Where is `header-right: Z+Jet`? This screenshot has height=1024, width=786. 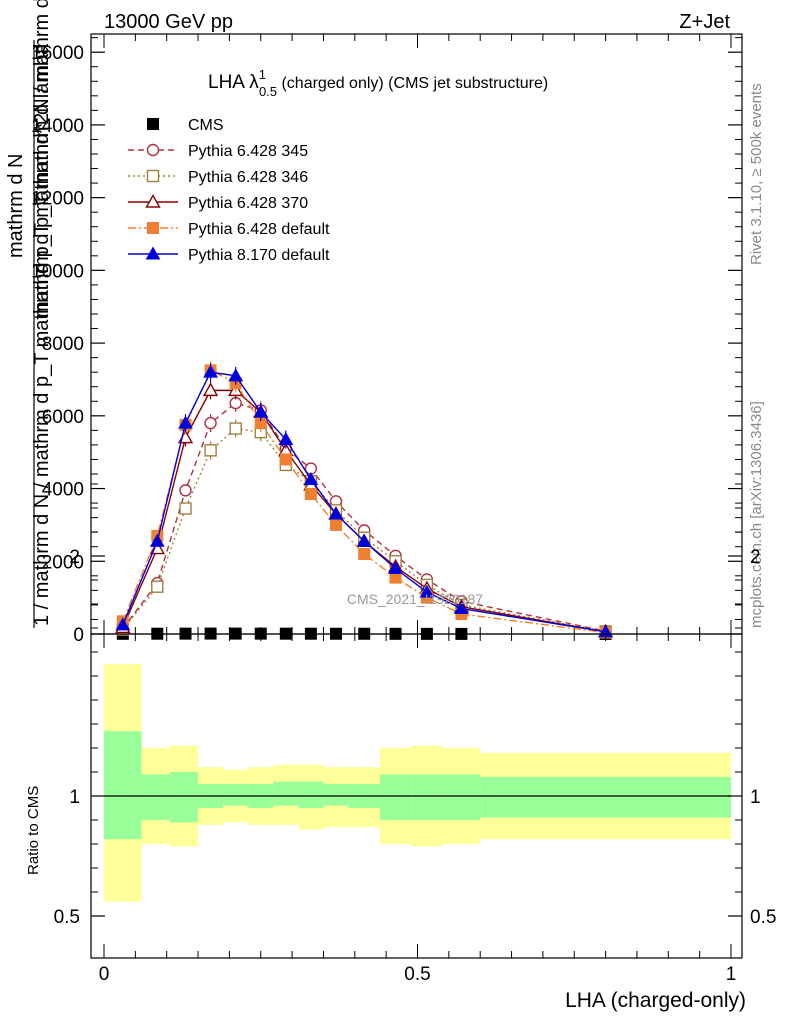 header-right: Z+Jet is located at coordinates (704, 22).